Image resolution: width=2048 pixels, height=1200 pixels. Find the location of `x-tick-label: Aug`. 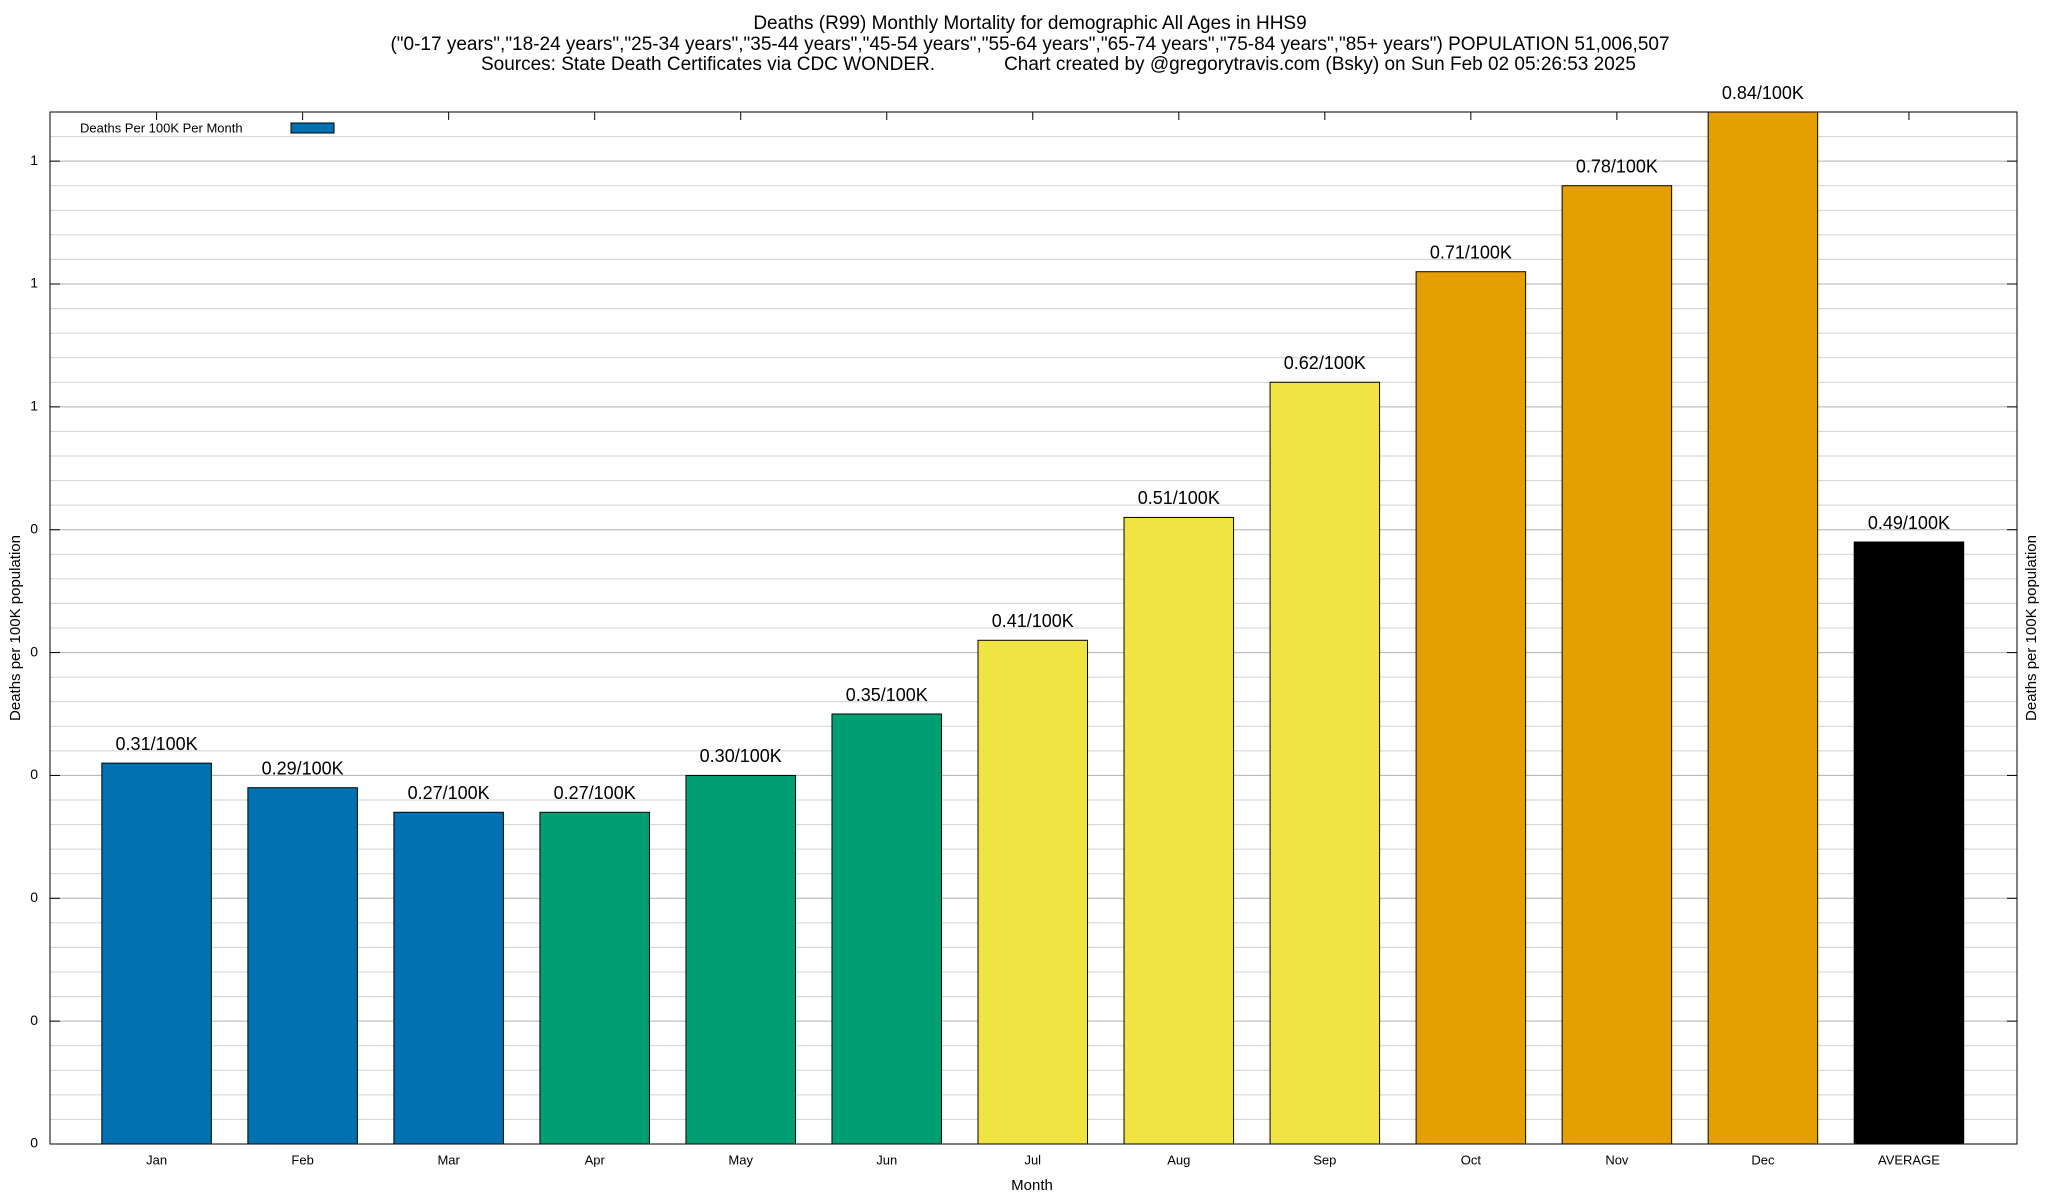

x-tick-label: Aug is located at coordinates (1178, 1159).